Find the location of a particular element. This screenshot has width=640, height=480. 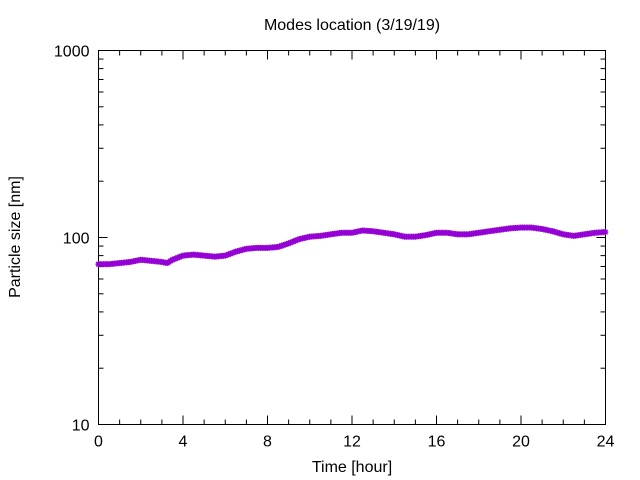

x-axis-label: Time [hour] is located at coordinates (352, 467).